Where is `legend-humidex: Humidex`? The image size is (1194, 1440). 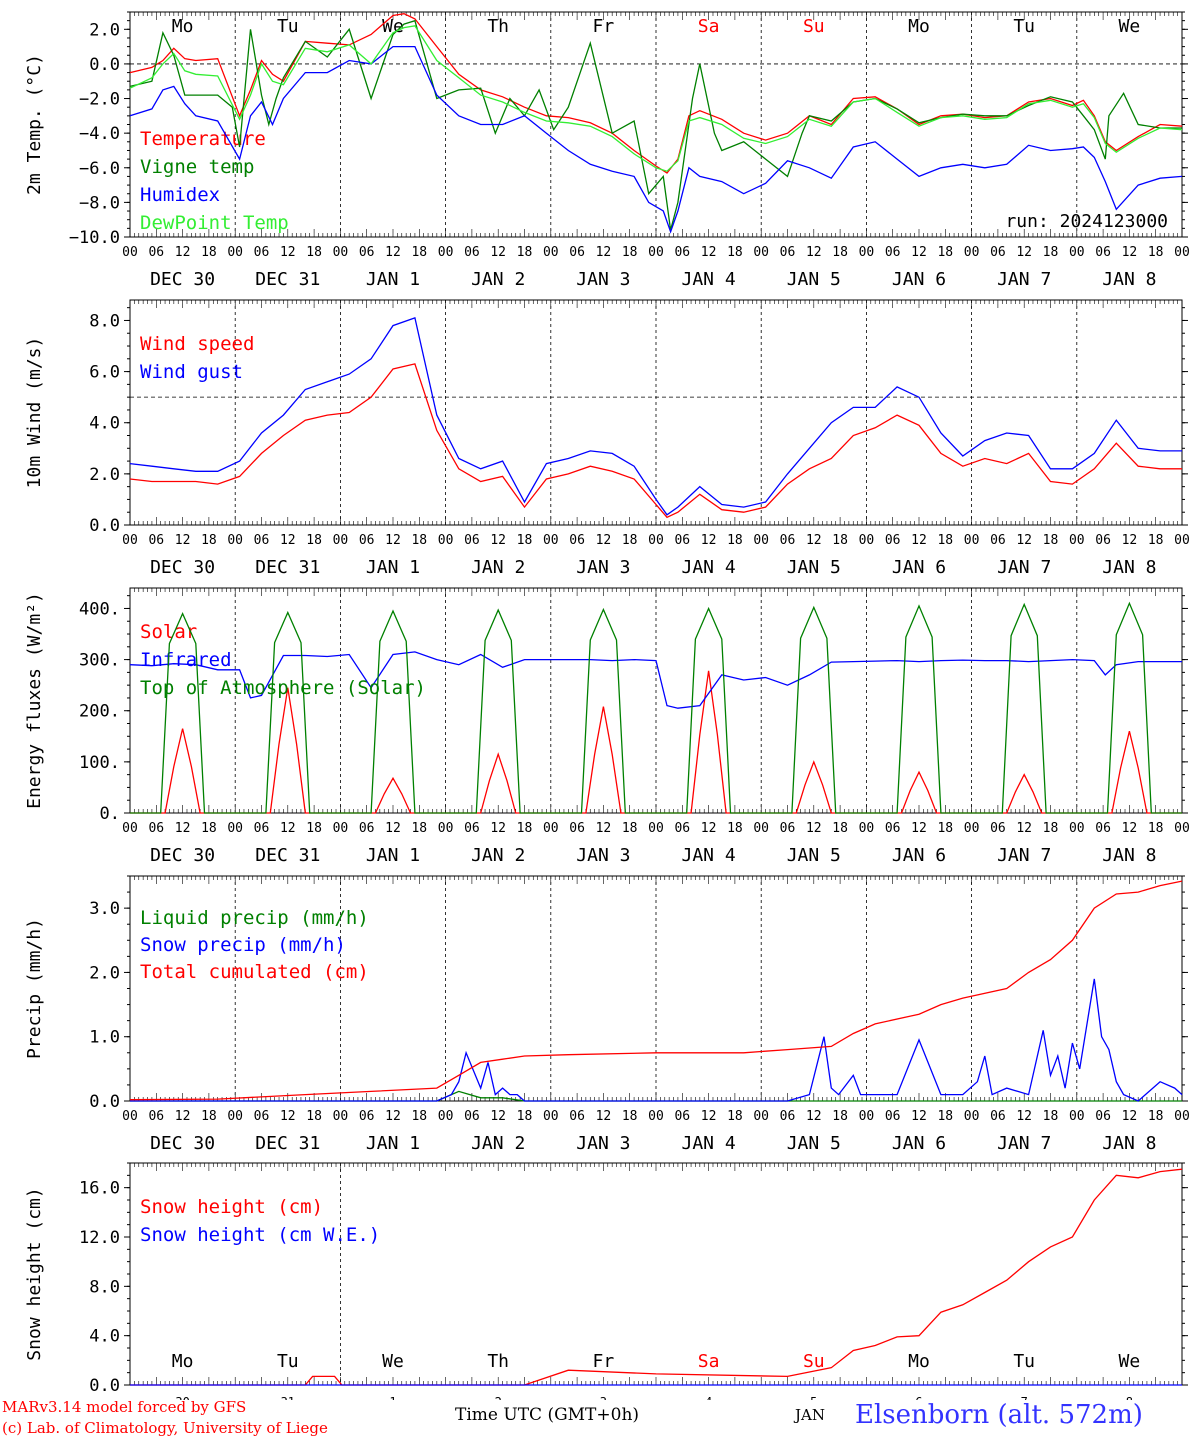
legend-humidex: Humidex is located at coordinates (180, 195).